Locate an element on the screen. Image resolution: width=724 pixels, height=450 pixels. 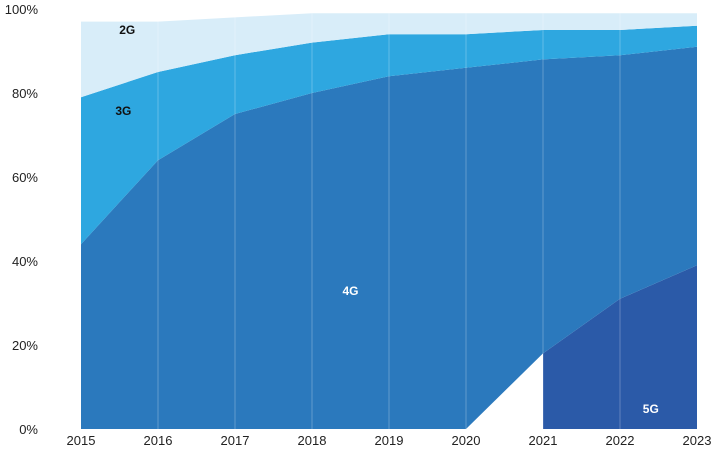
series-label-4g: 4G is located at coordinates (350, 291).